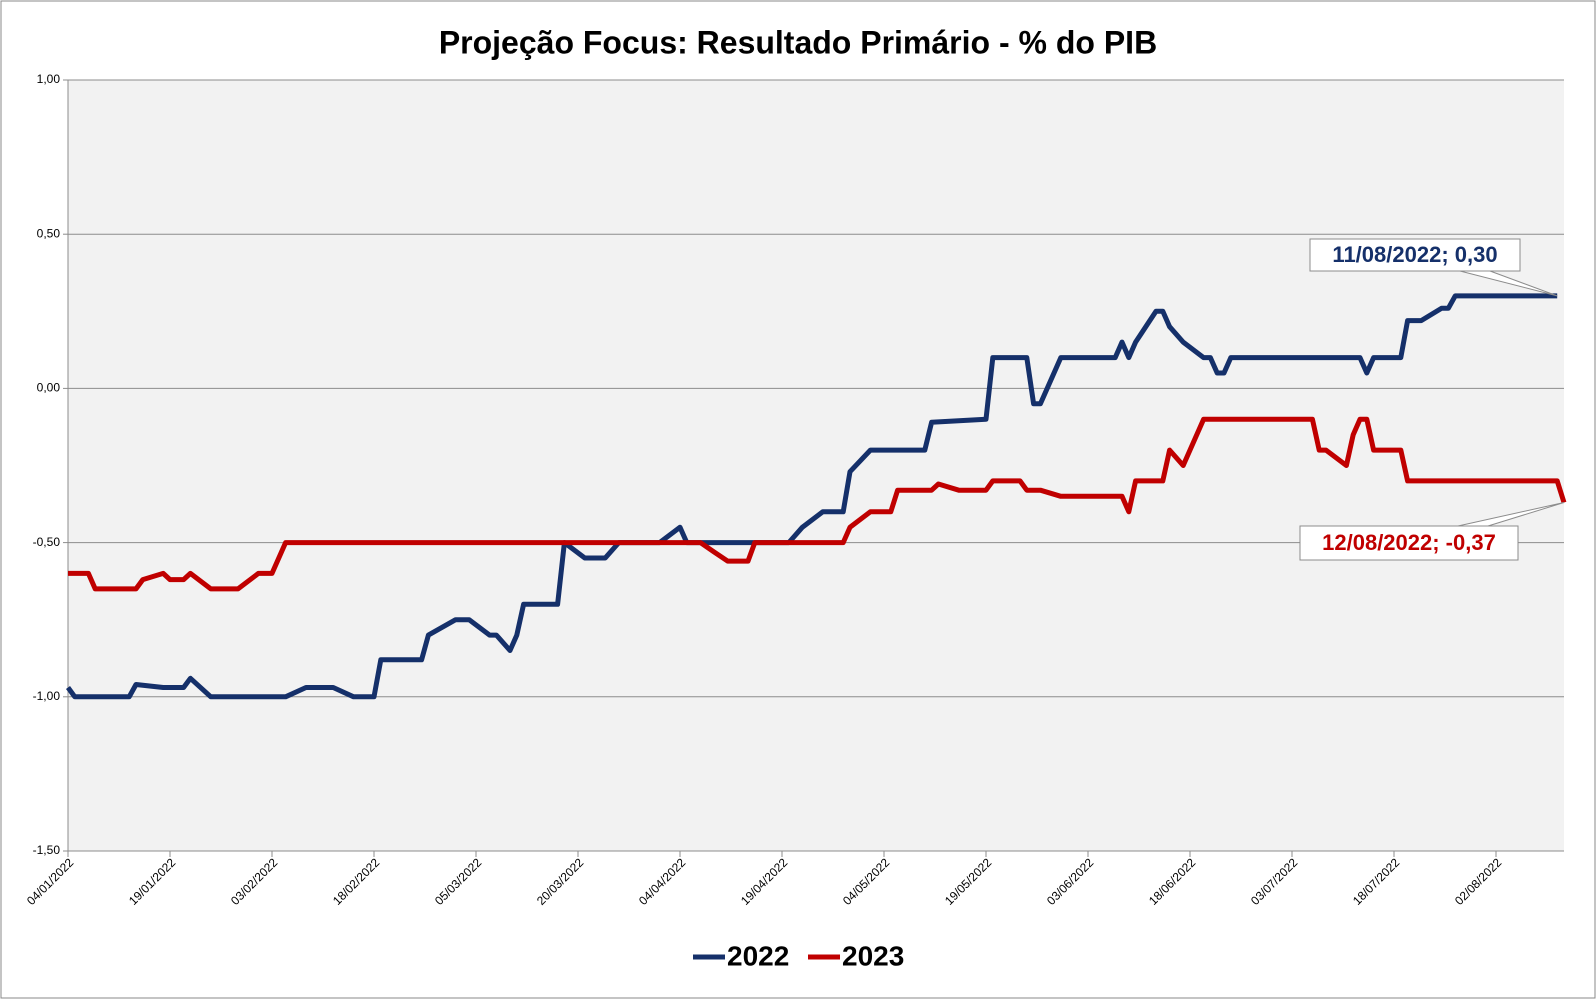 This screenshot has width=1596, height=1004. I want to click on y-tick-label: 0,50, so click(49, 233).